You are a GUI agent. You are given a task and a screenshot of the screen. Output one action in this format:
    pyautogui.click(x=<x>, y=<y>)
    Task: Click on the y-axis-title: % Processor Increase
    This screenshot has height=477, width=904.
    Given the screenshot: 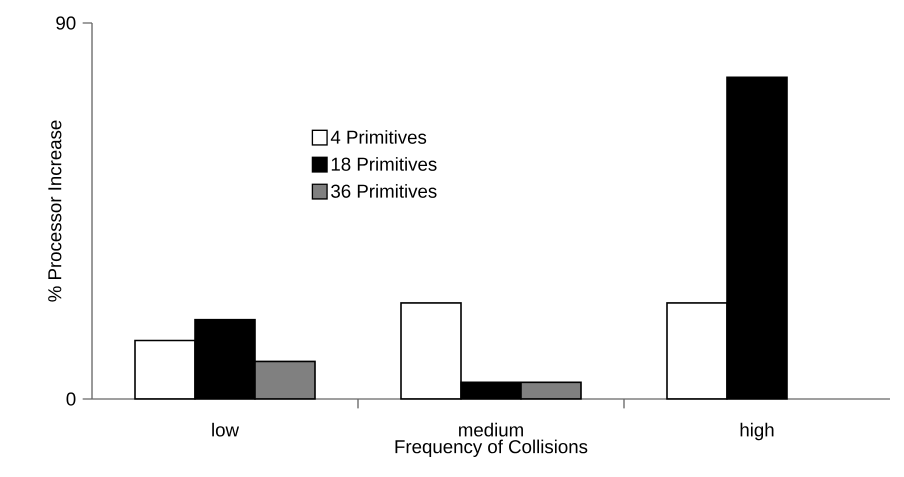 What is the action you would take?
    pyautogui.click(x=55, y=211)
    